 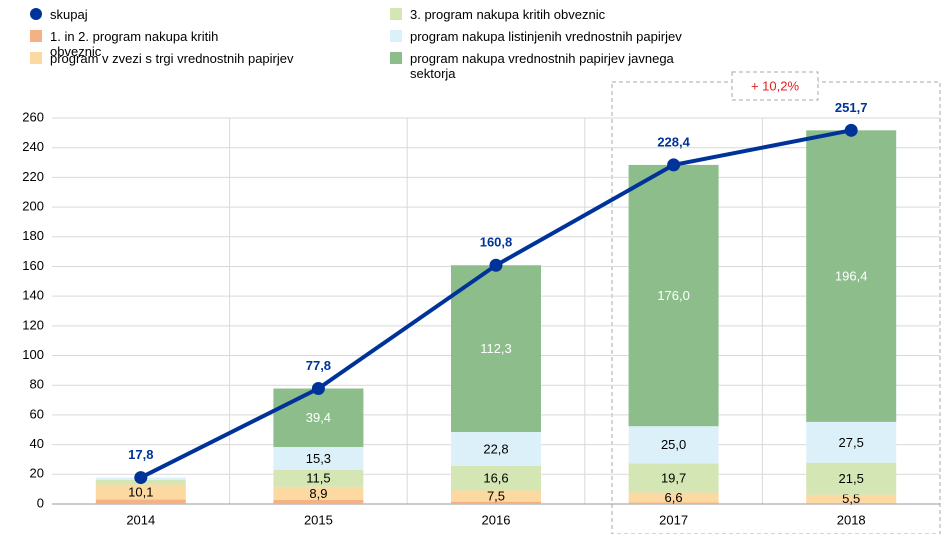 I want to click on y-tick-label: 220, so click(x=33, y=176).